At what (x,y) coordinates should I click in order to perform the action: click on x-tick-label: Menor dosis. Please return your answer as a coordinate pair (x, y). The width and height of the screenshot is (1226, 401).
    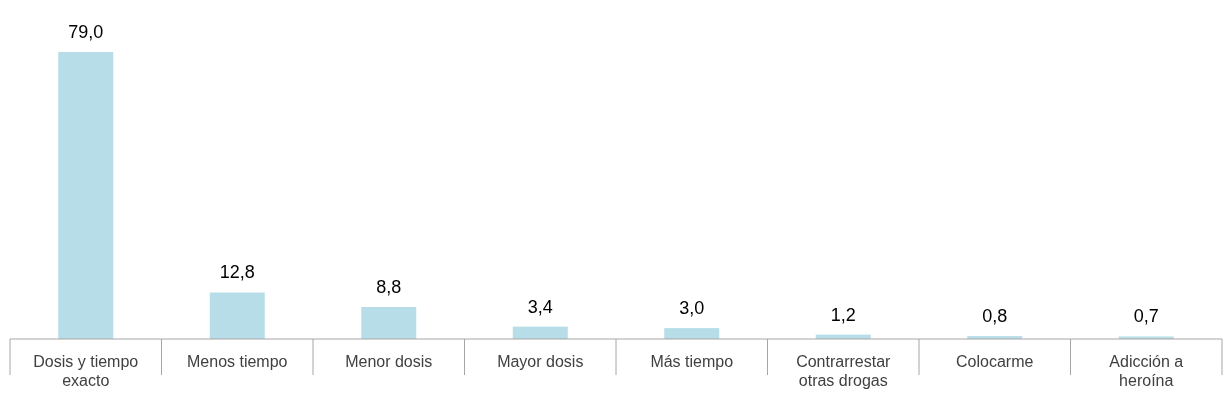
    Looking at the image, I should click on (389, 361).